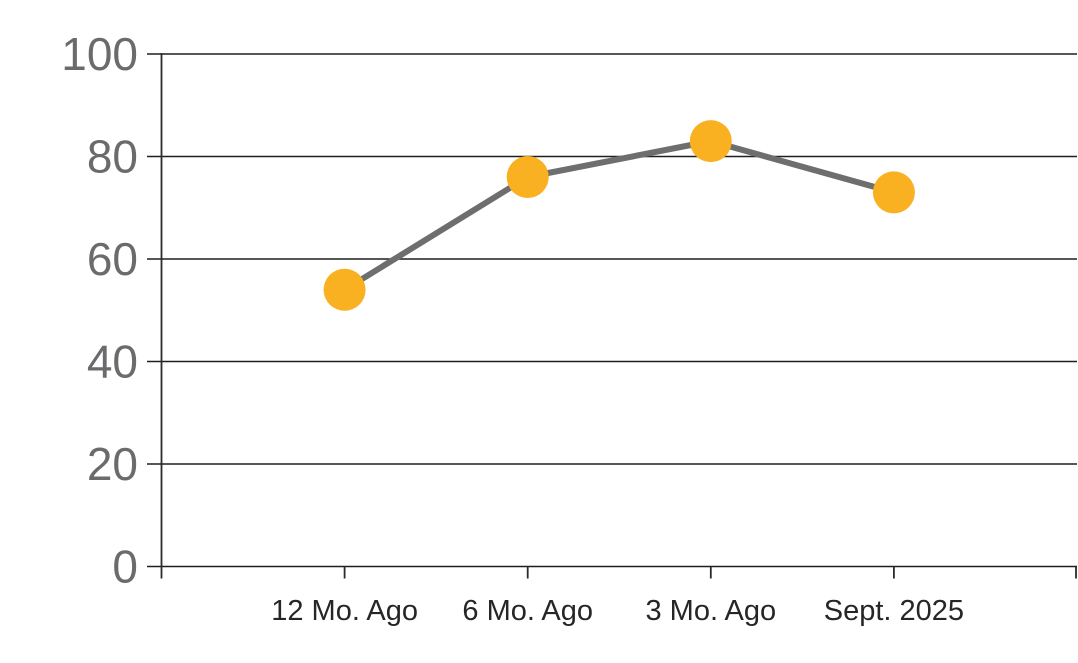 Image resolution: width=1078 pixels, height=663 pixels. What do you see at coordinates (112, 464) in the screenshot?
I see `y-tick-label: 20` at bounding box center [112, 464].